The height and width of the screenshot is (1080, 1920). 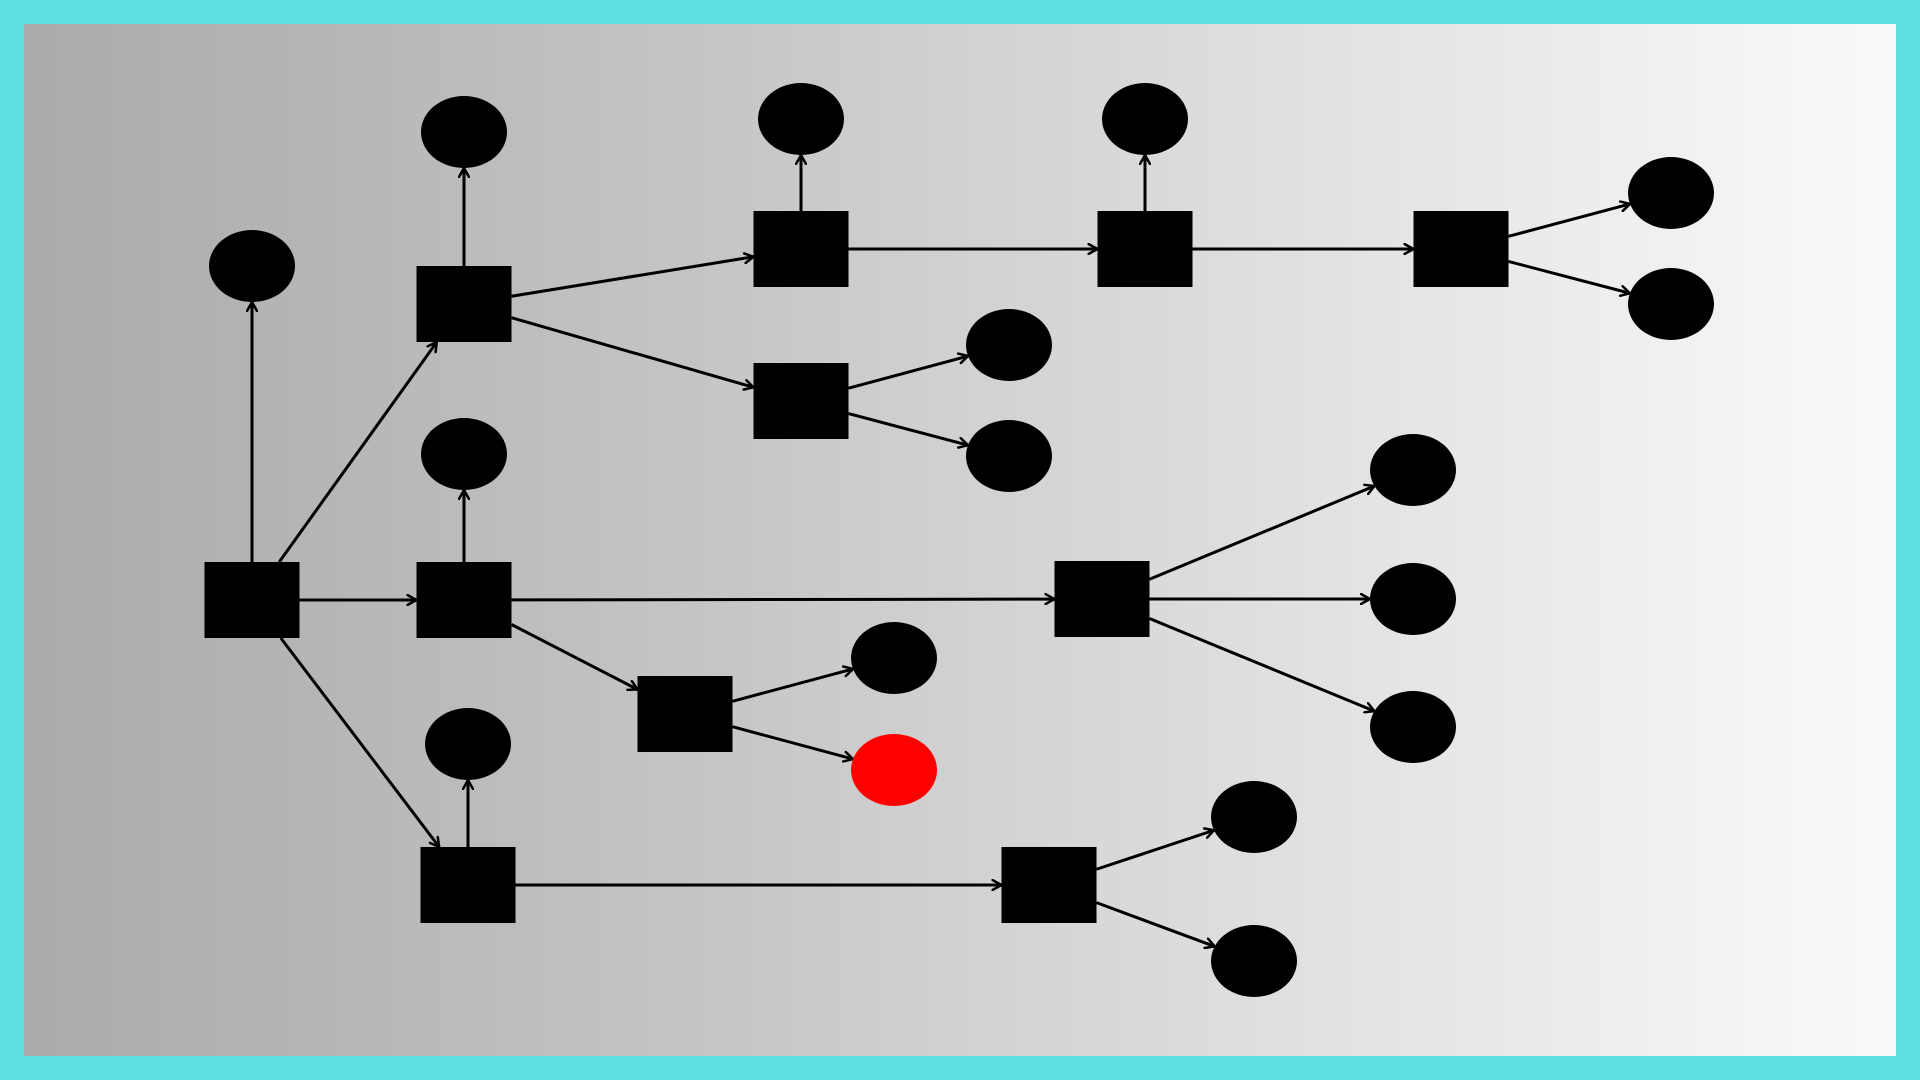 What do you see at coordinates (685, 714) in the screenshot?
I see `process-node-b2` at bounding box center [685, 714].